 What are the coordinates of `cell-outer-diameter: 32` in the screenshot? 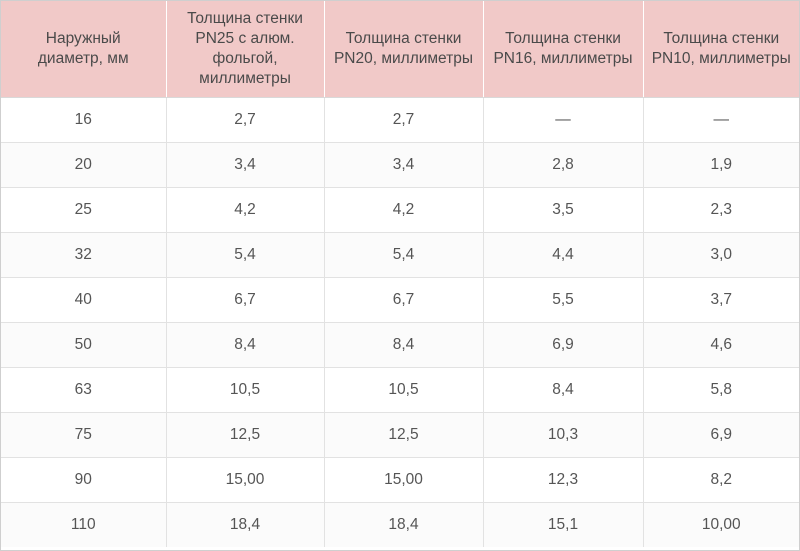 It's located at (84, 255).